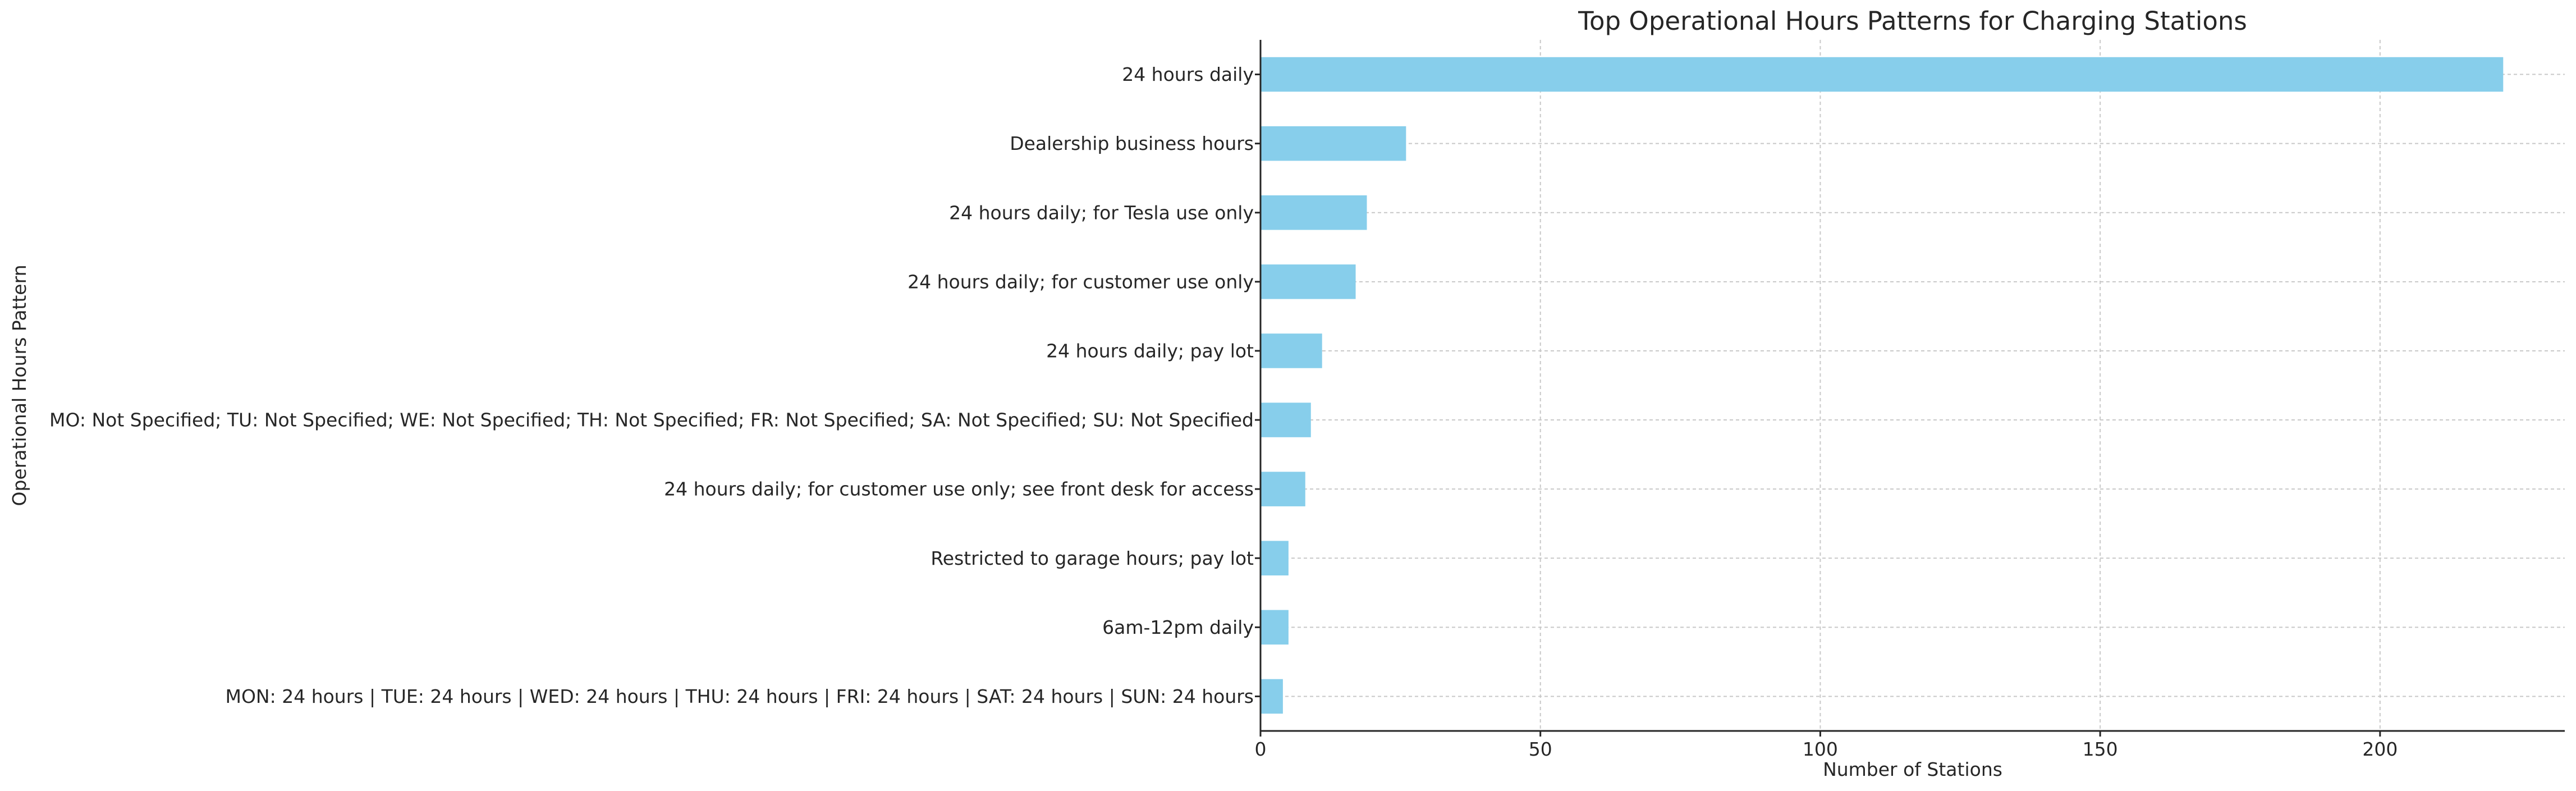 The image size is (2576, 791). Describe the element at coordinates (1540, 749) in the screenshot. I see `x-tick-label: 50` at that location.